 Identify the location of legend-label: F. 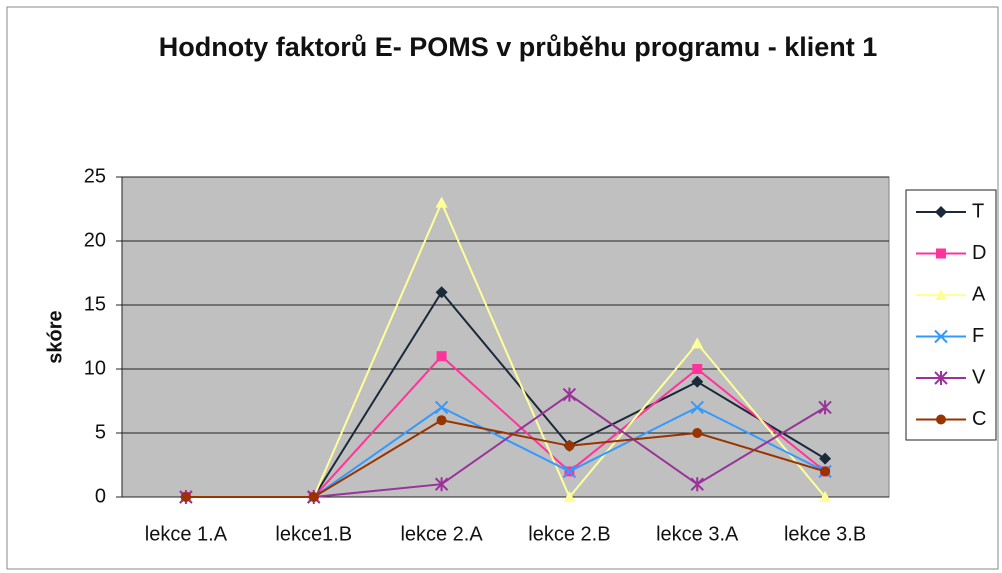
(978, 336).